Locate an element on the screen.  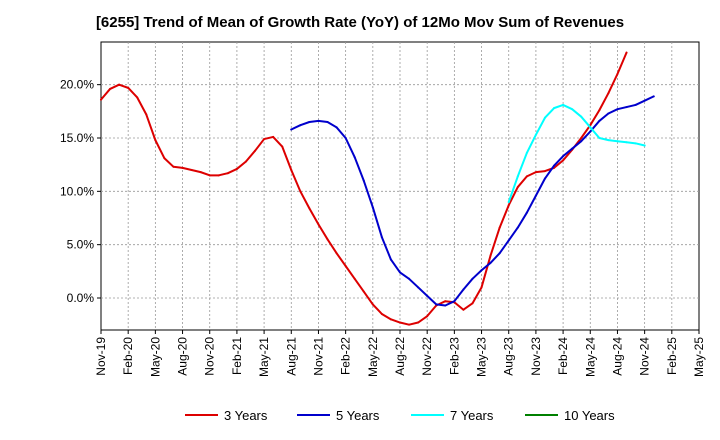
x-tick-label: Nov-22 is located at coordinates (427, 356).